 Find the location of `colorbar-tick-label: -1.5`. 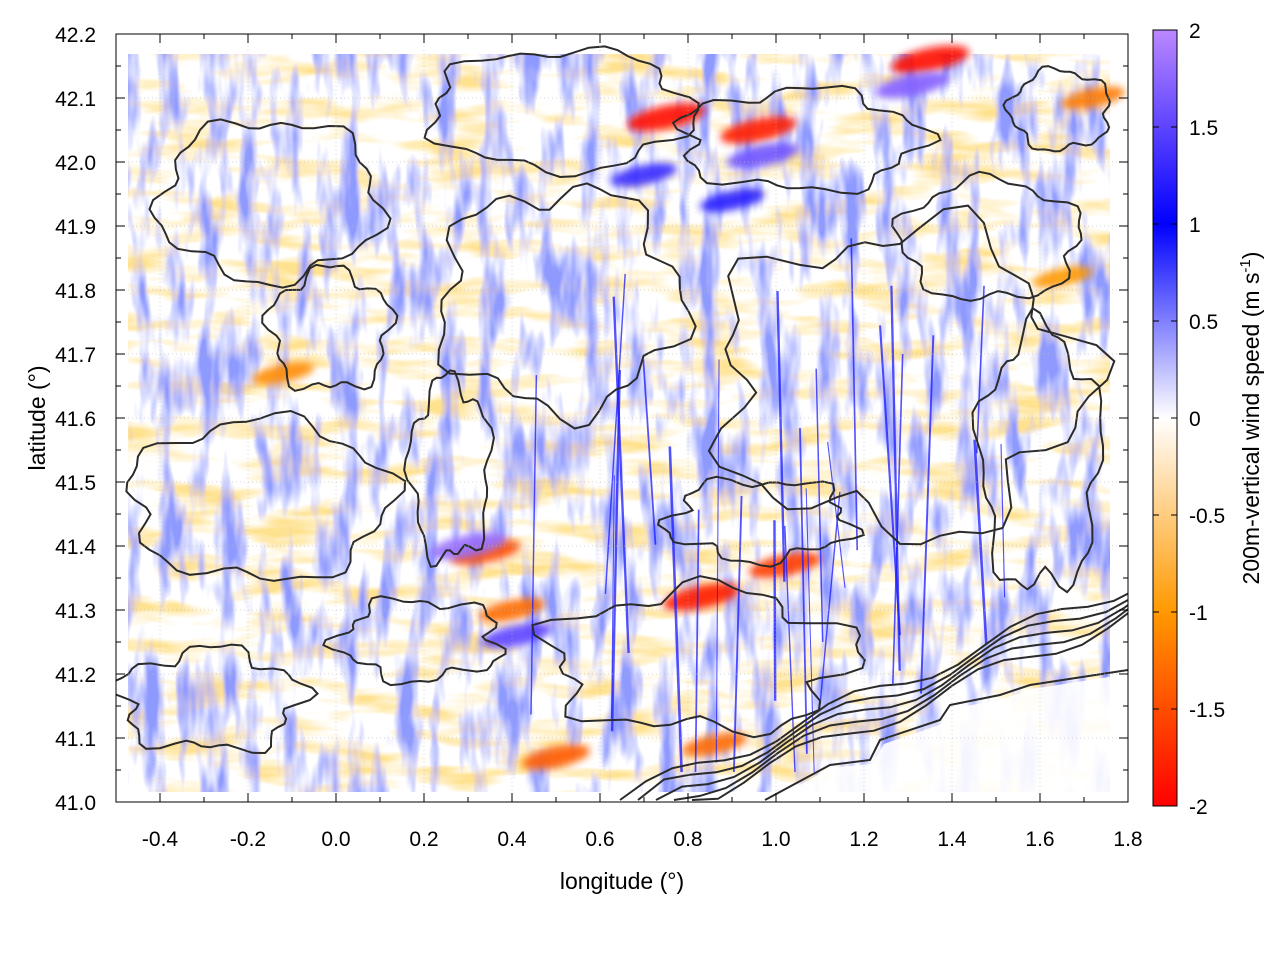

colorbar-tick-label: -1.5 is located at coordinates (1207, 710).